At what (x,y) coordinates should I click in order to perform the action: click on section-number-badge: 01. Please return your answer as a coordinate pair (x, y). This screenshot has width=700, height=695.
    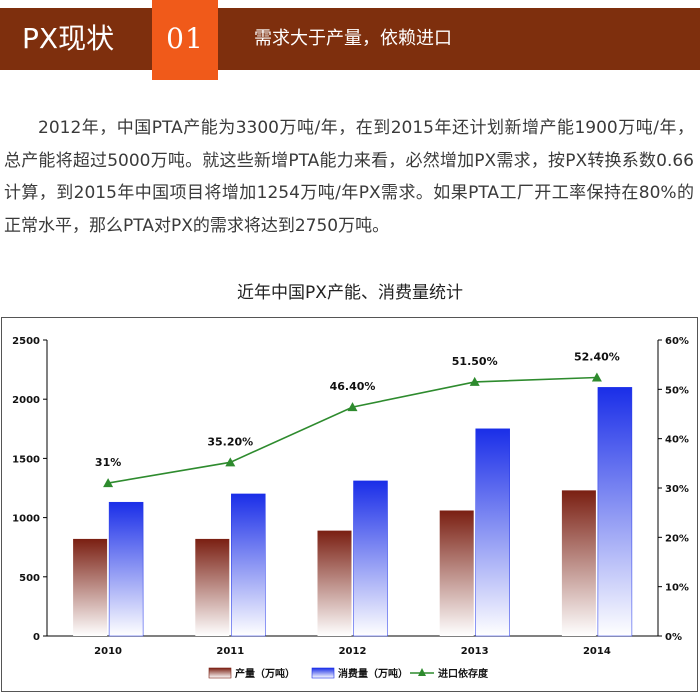
    Looking at the image, I should click on (185, 40).